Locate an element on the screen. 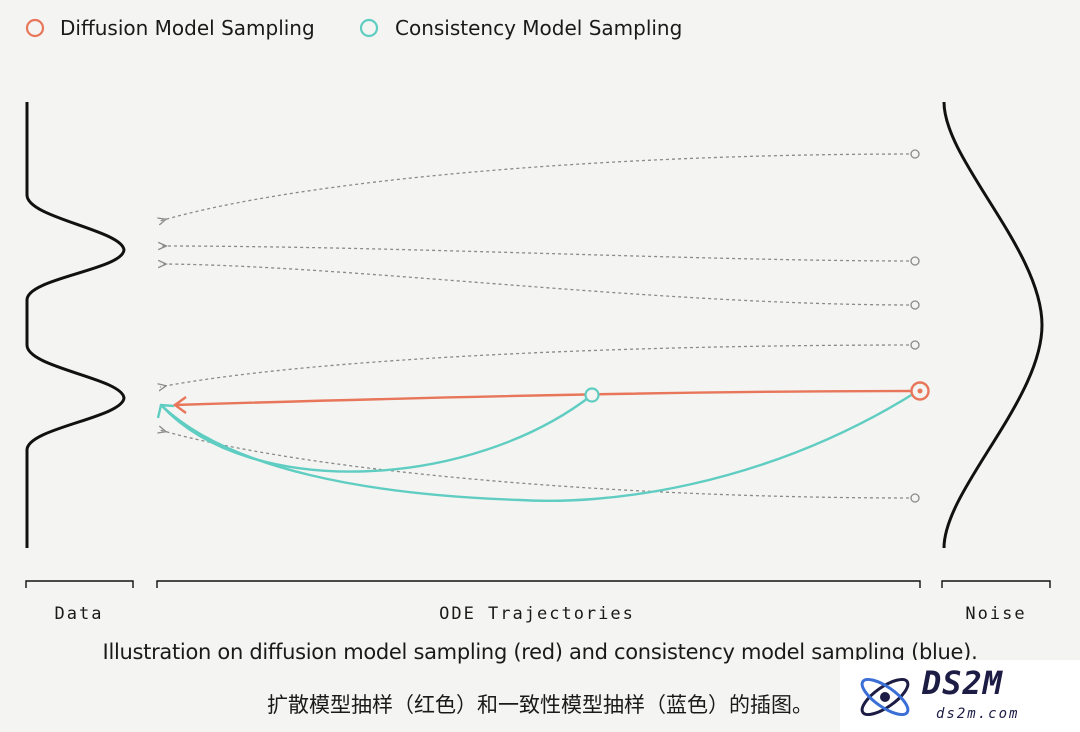  data-axis-label: Data is located at coordinates (79, 614).